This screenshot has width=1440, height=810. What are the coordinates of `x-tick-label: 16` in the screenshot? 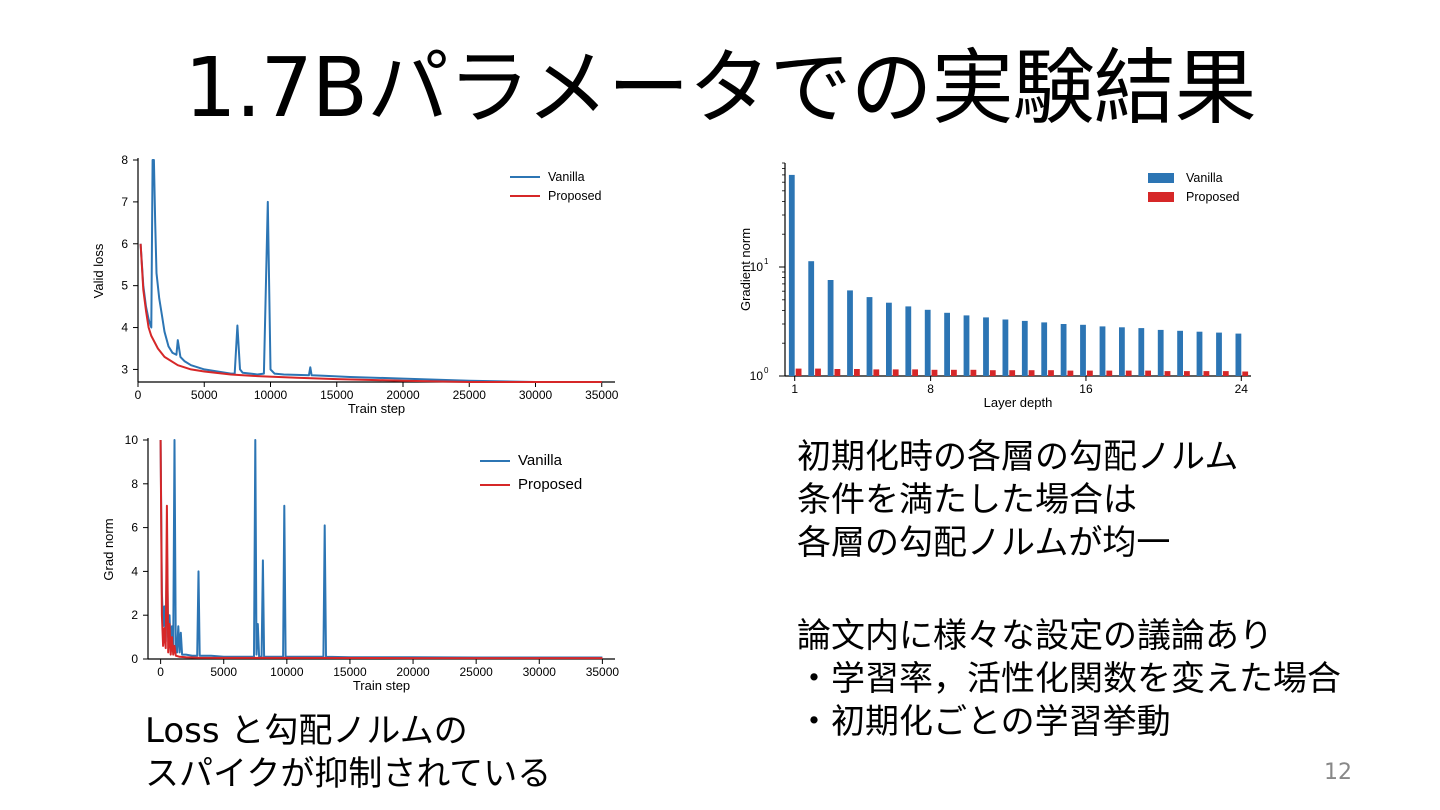 It's located at (1086, 389).